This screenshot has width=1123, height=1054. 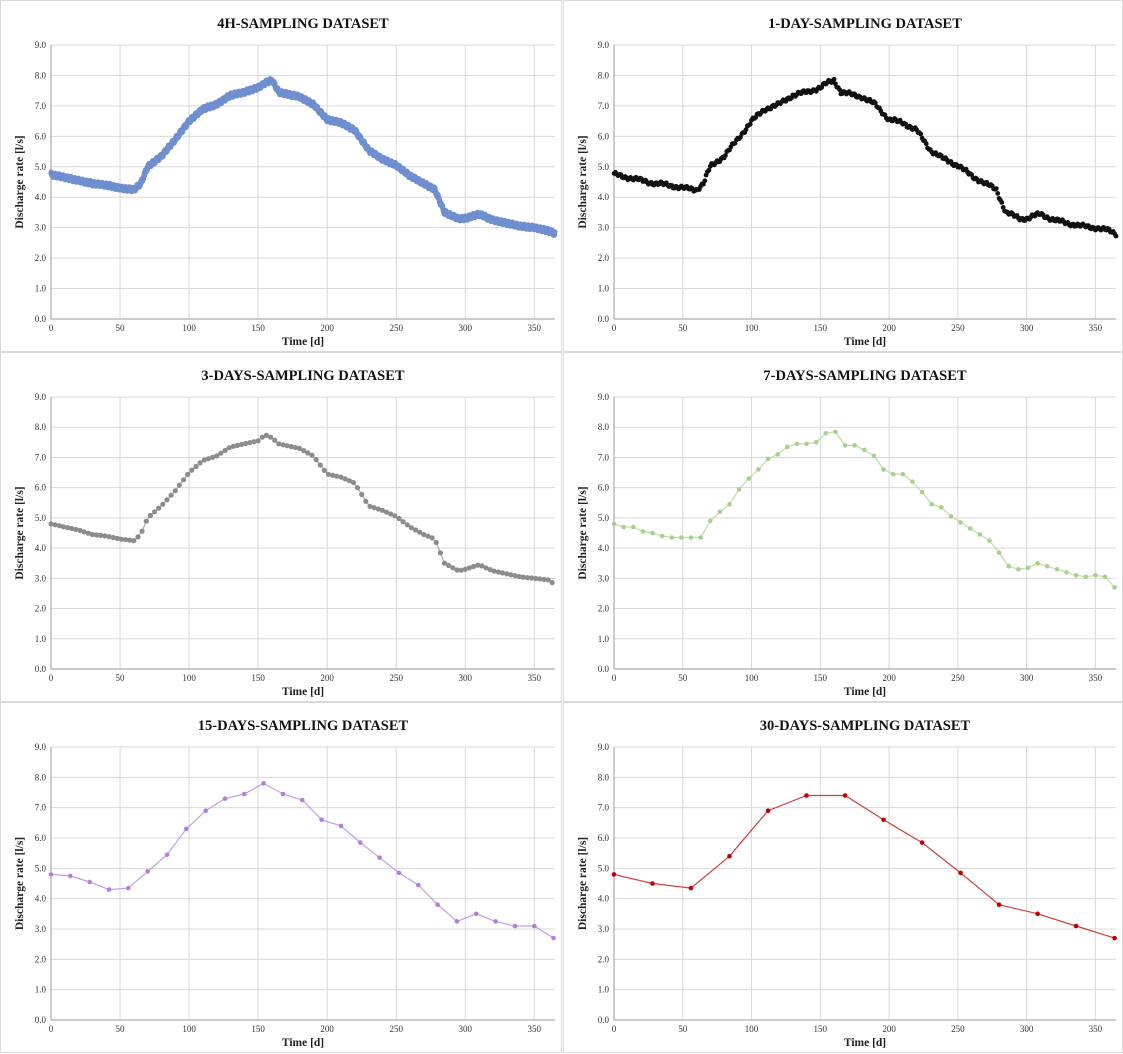 What do you see at coordinates (303, 157) in the screenshot?
I see `series-markers` at bounding box center [303, 157].